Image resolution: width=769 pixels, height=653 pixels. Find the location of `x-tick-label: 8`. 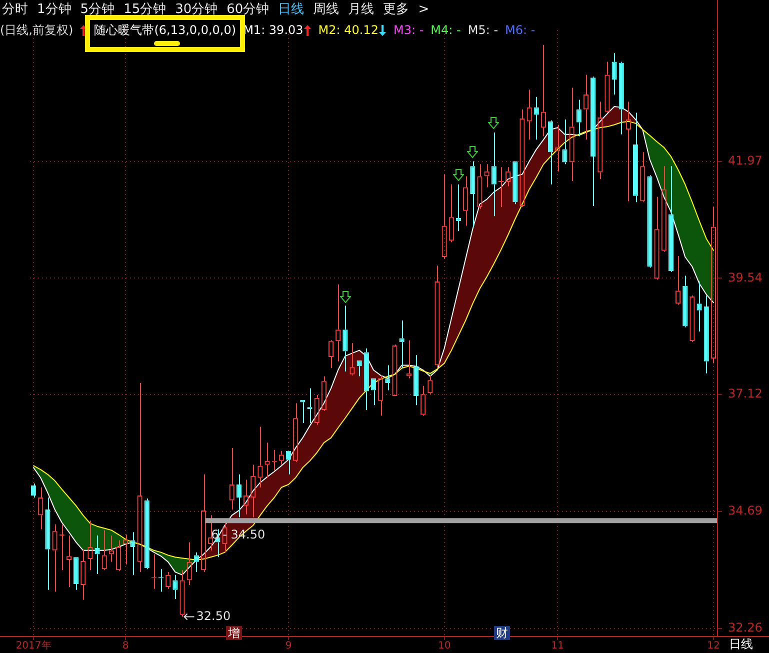

x-tick-label: 8 is located at coordinates (125, 646).